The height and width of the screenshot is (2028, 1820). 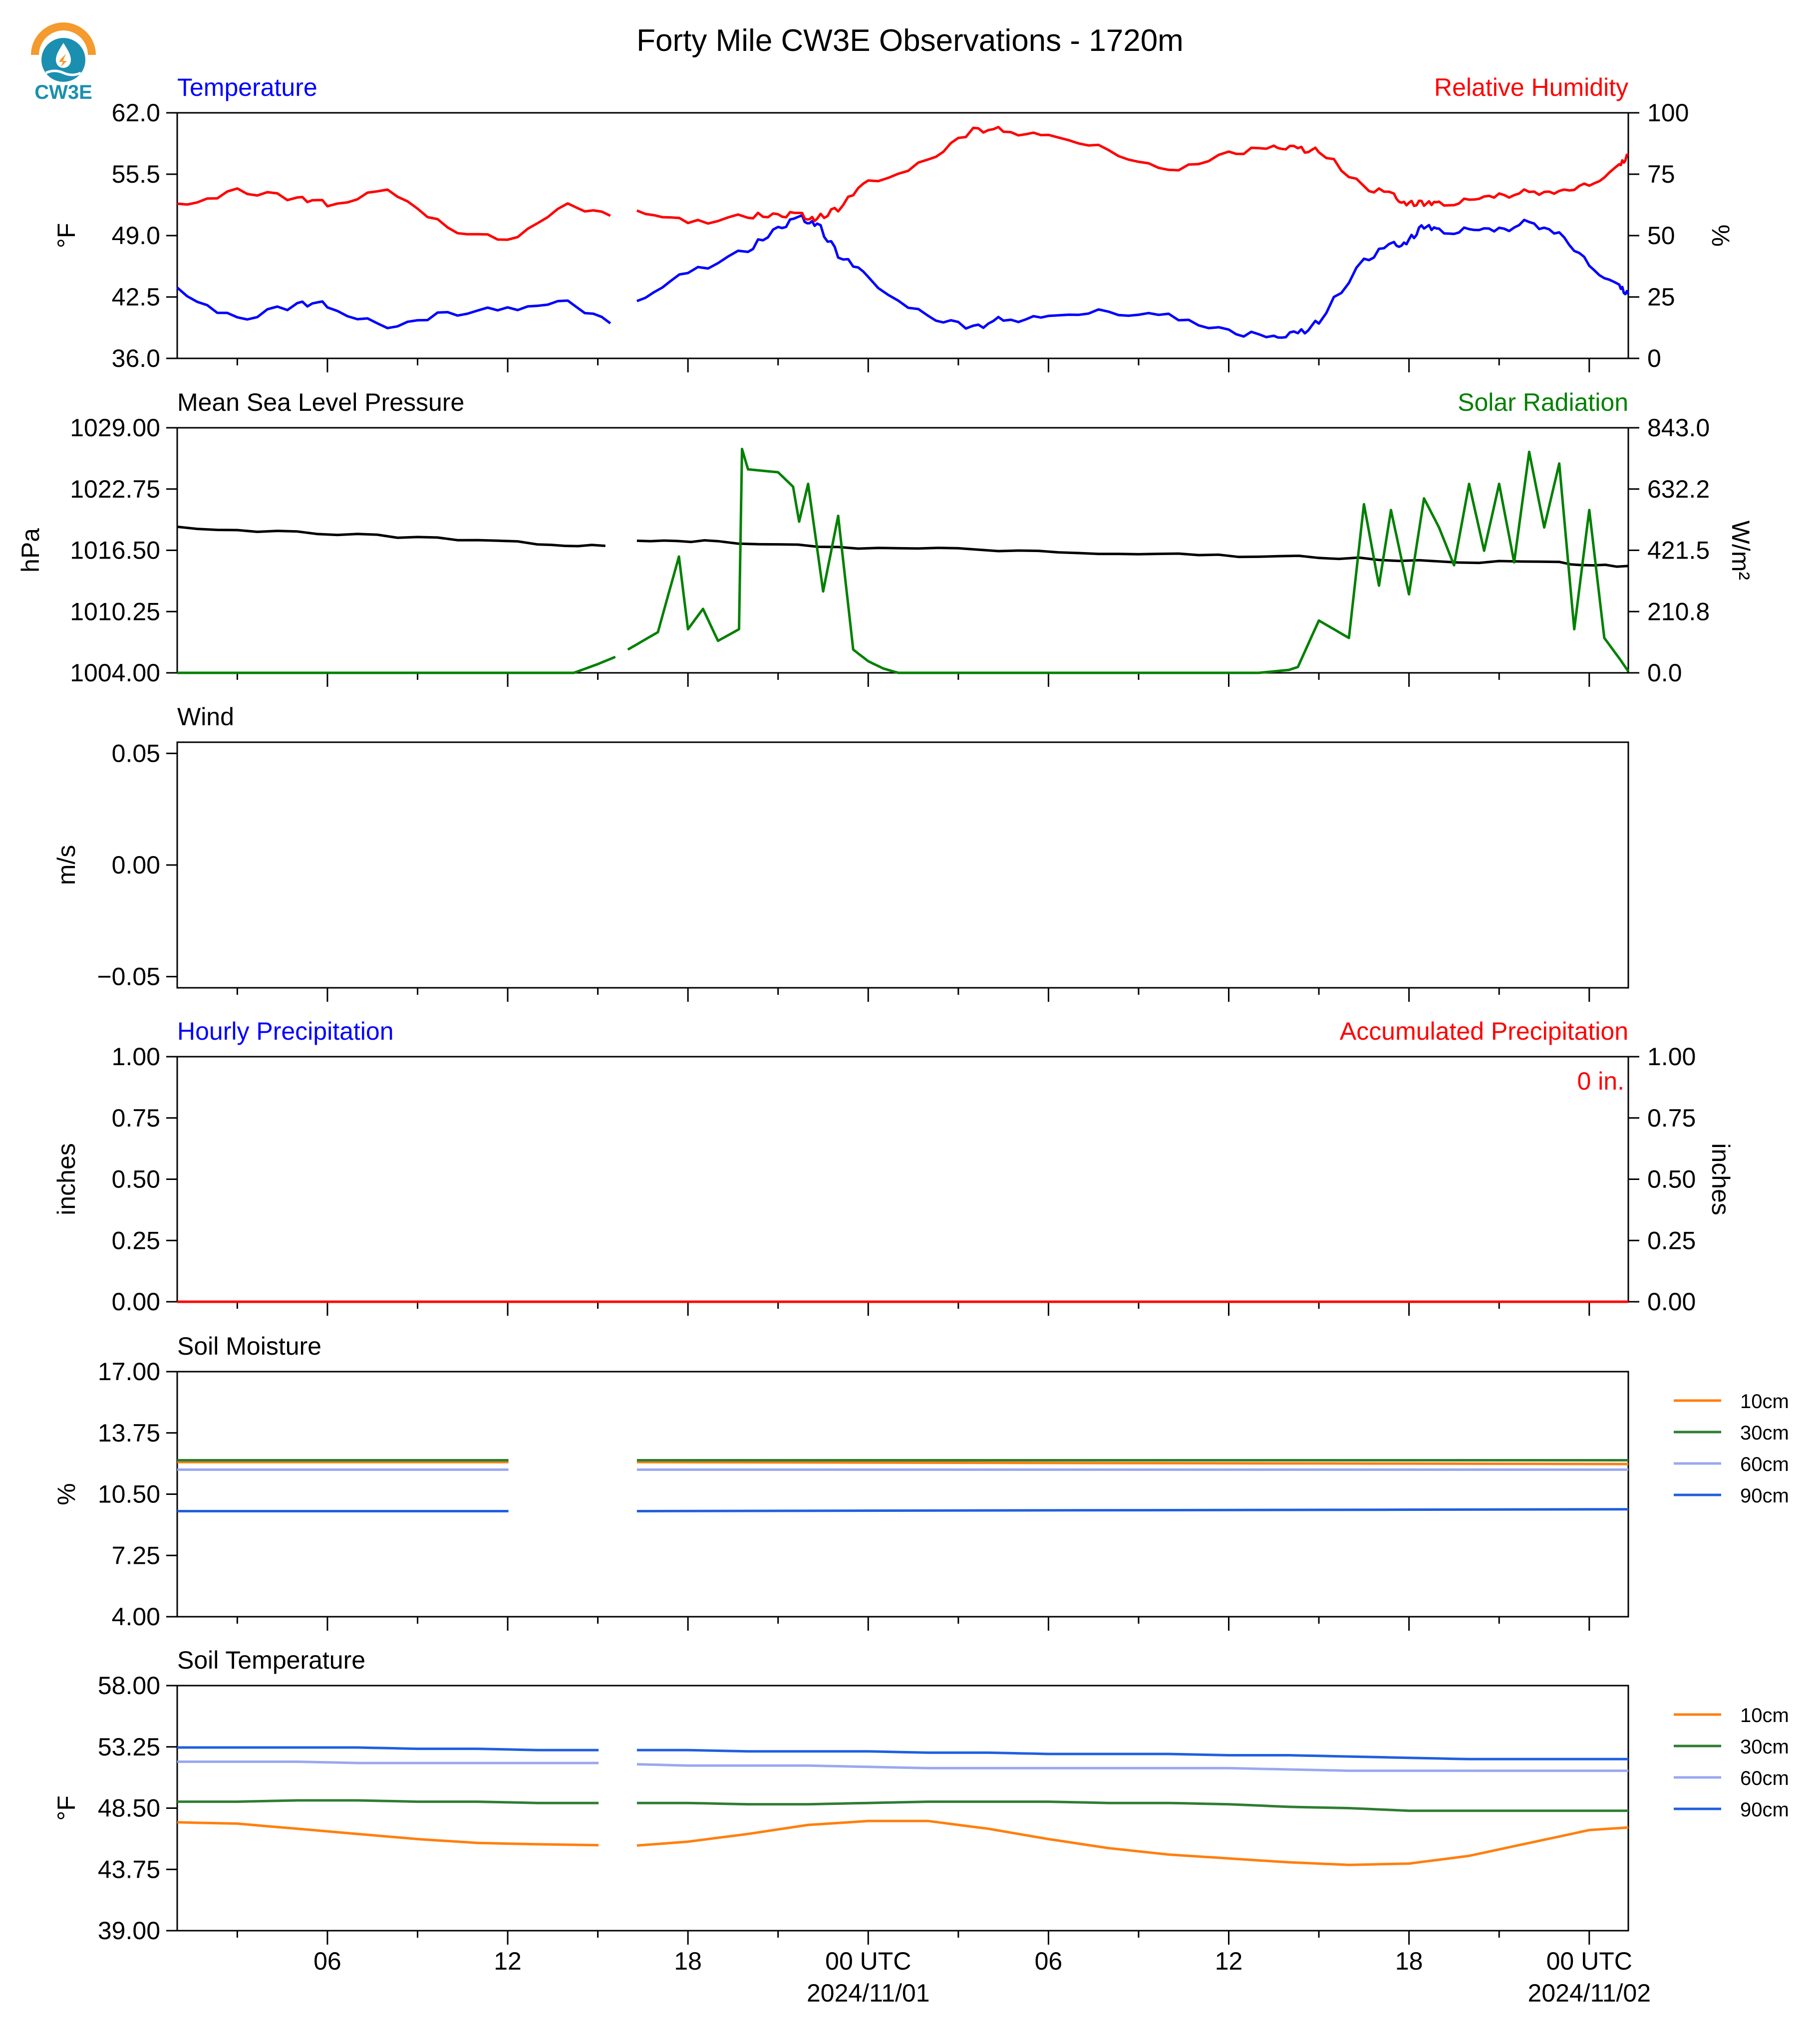 I want to click on y-right-axis-label: inches, so click(x=1721, y=1179).